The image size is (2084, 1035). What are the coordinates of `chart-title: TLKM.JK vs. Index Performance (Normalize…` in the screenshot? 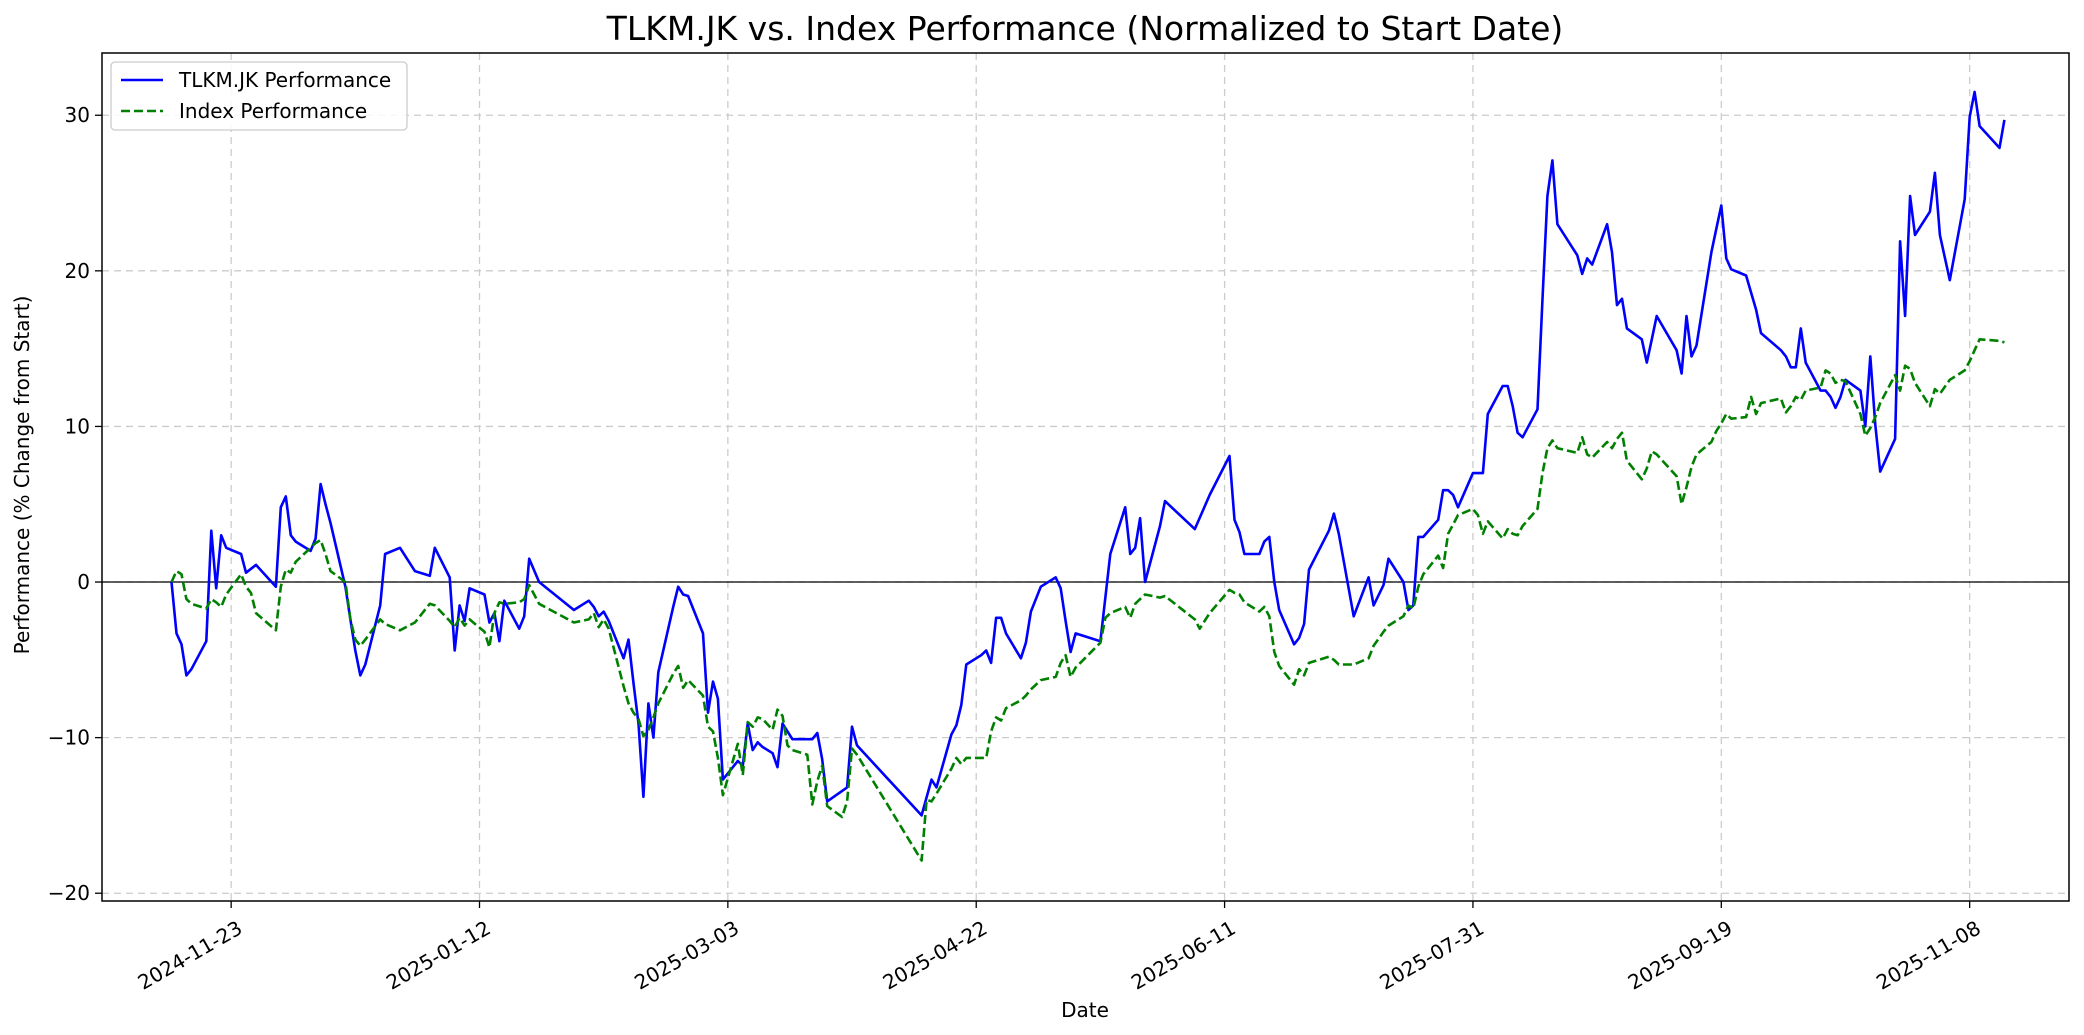 It's located at (1085, 28).